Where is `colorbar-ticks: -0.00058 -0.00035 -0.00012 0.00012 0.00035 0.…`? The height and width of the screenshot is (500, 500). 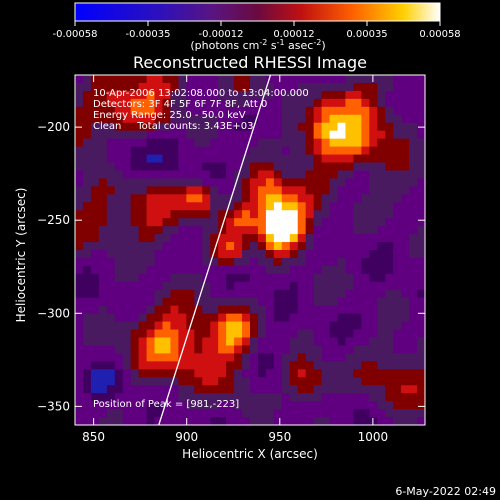 colorbar-ticks: -0.00058 -0.00035 -0.00012 0.00012 0.00035 0.… is located at coordinates (257, 30).